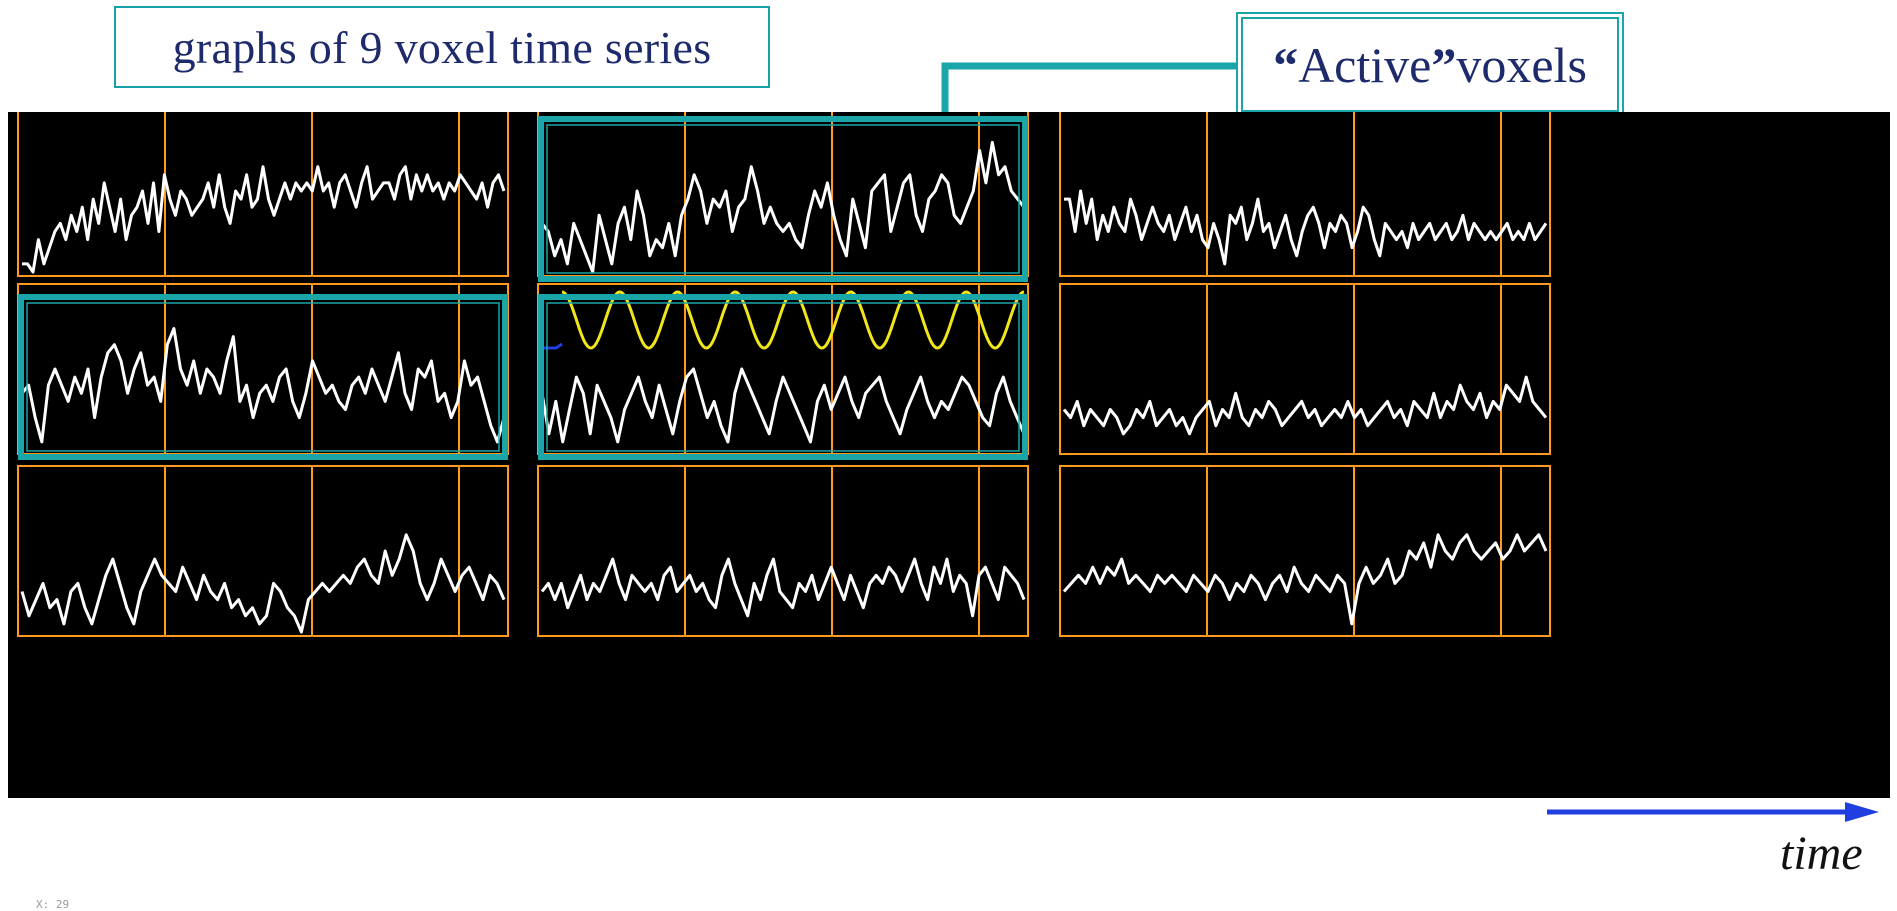 The image size is (1897, 911). I want to click on time-arrow, so click(1713, 812).